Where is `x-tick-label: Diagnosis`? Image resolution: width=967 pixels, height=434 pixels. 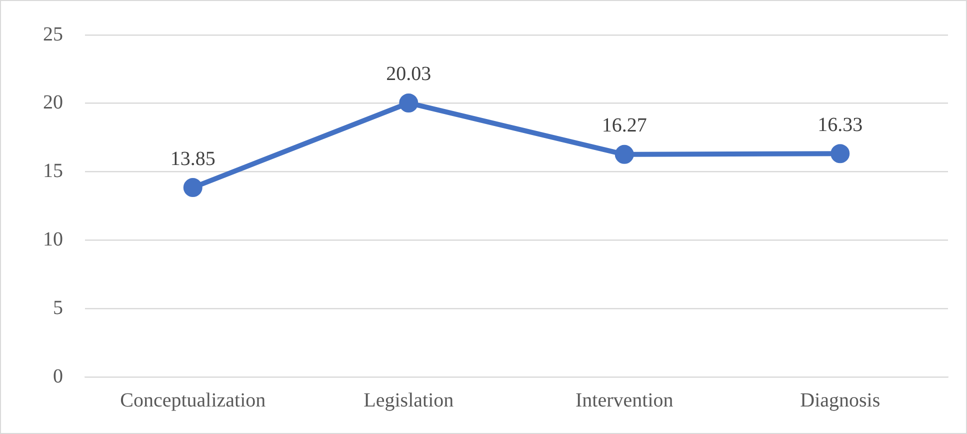 x-tick-label: Diagnosis is located at coordinates (840, 400).